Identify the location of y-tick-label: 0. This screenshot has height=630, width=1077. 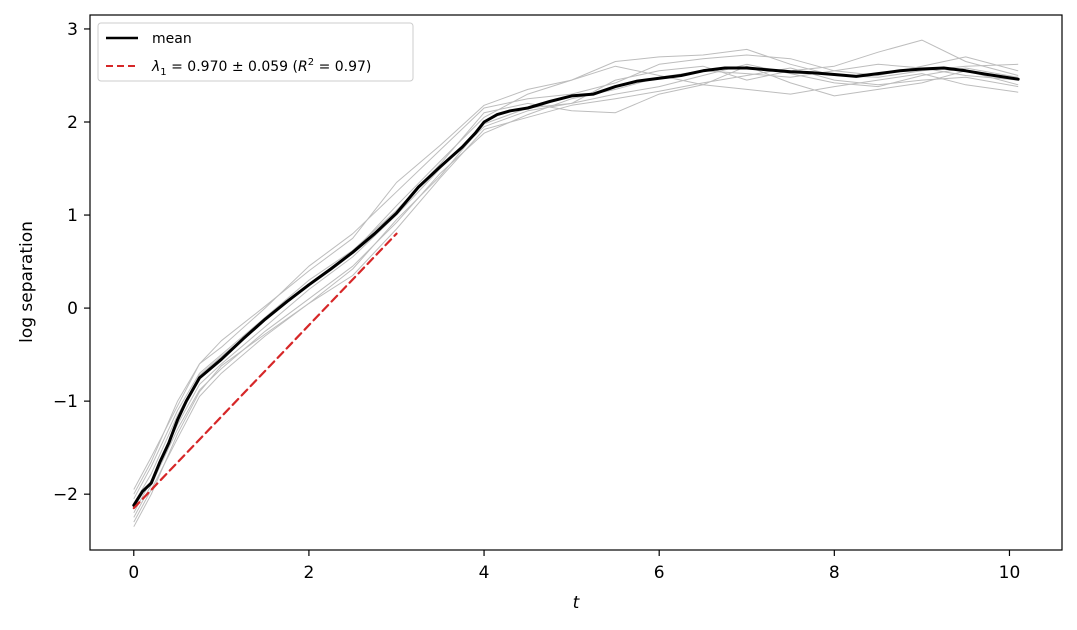
(72, 309).